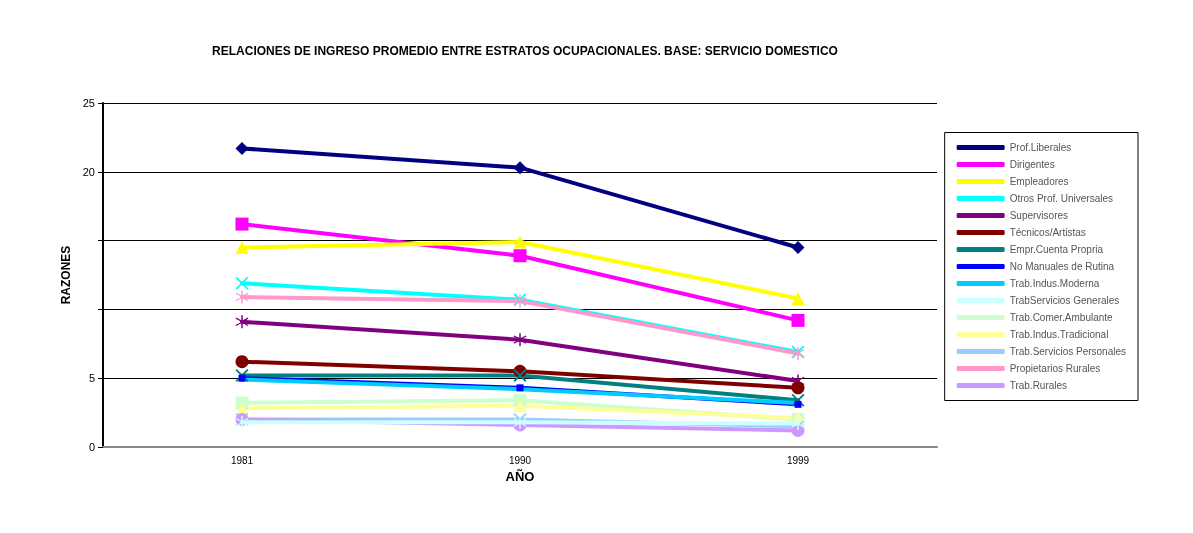 This screenshot has width=1193, height=533. I want to click on y-tick-label: 0, so click(91, 447).